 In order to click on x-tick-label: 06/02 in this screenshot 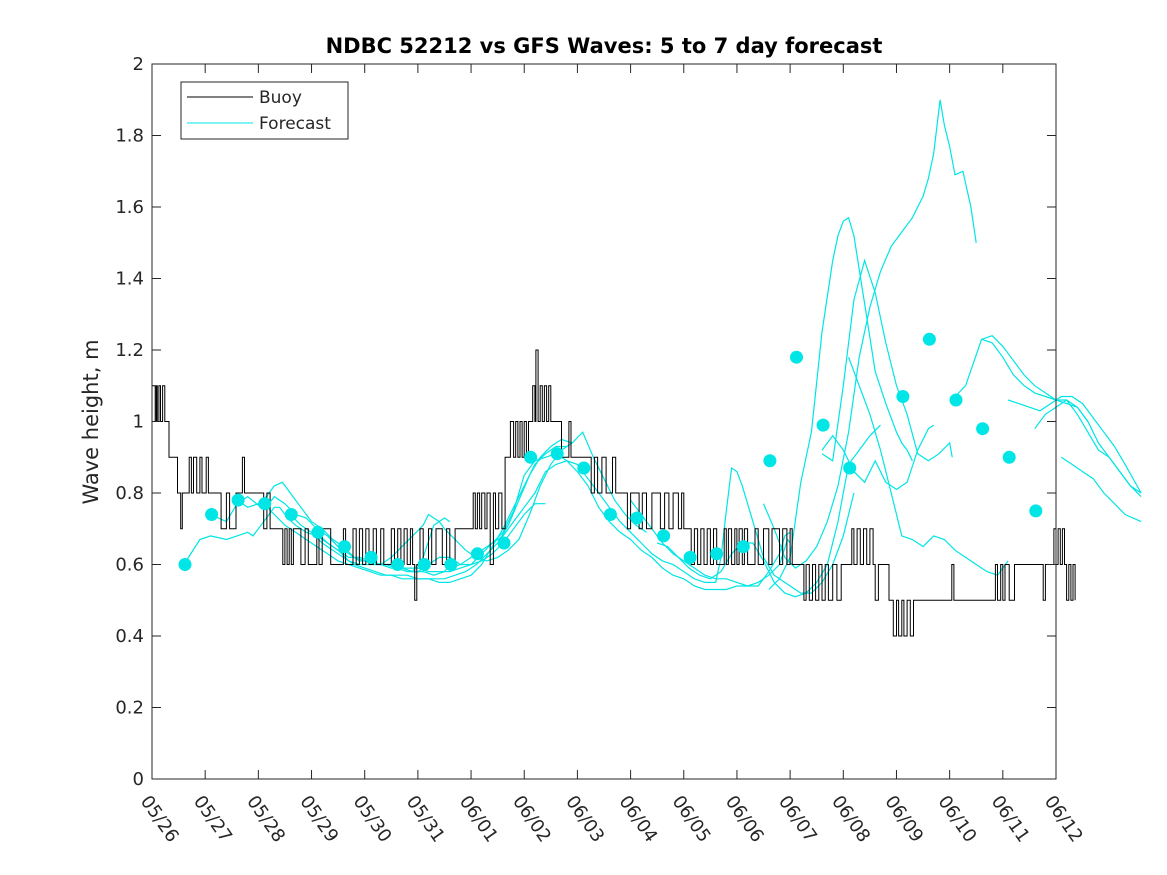, I will do `click(531, 819)`.